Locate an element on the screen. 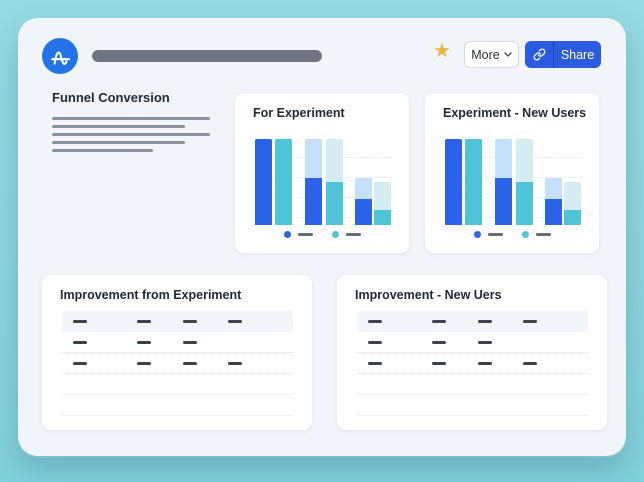  table-title: Improvement - New Uers is located at coordinates (428, 295).